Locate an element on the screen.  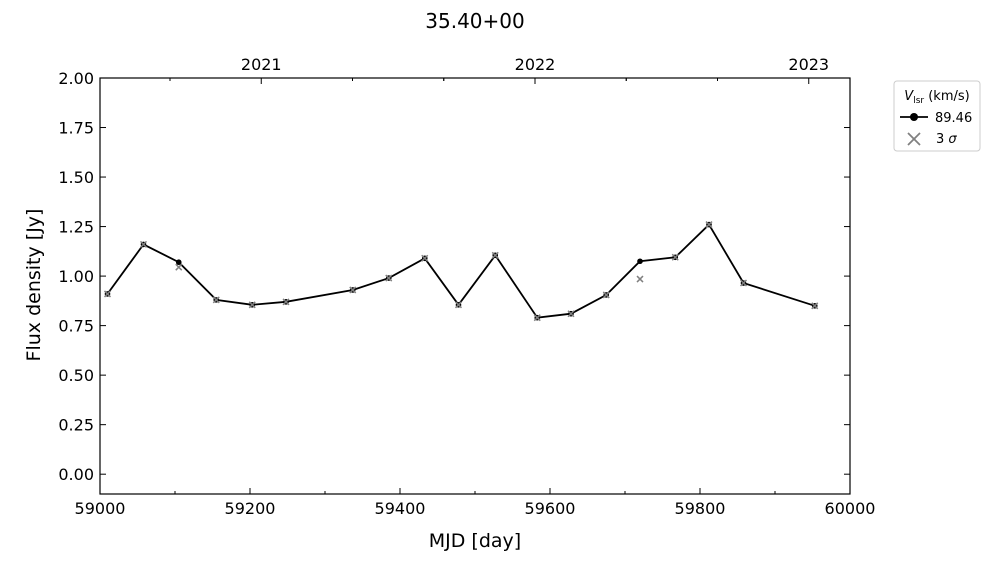
y-tick-label: 1.00 is located at coordinates (76, 276).